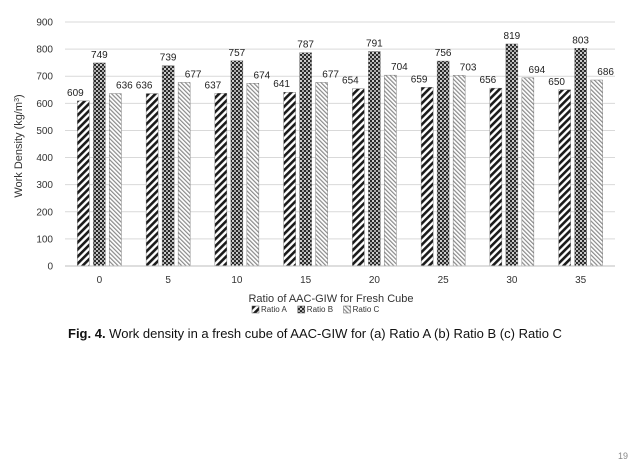 The width and height of the screenshot is (632, 461). I want to click on data-label: 819, so click(512, 36).